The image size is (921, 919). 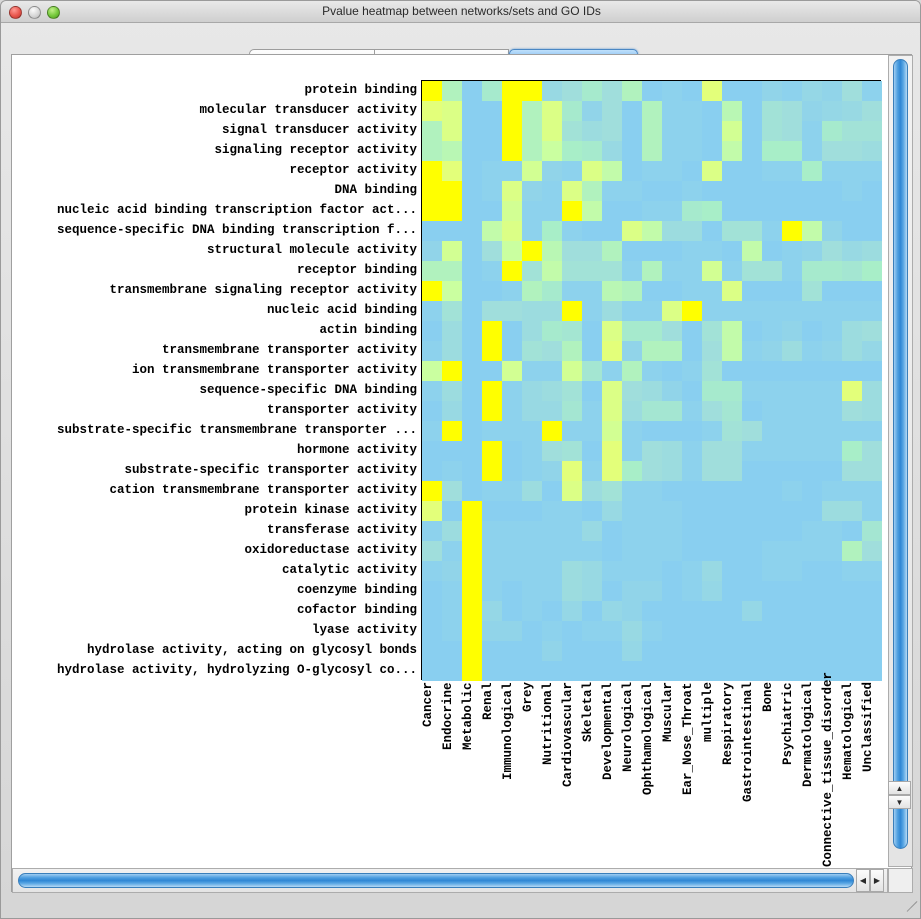 What do you see at coordinates (436, 880) in the screenshot?
I see `horizontal-scrollbar-thumb` at bounding box center [436, 880].